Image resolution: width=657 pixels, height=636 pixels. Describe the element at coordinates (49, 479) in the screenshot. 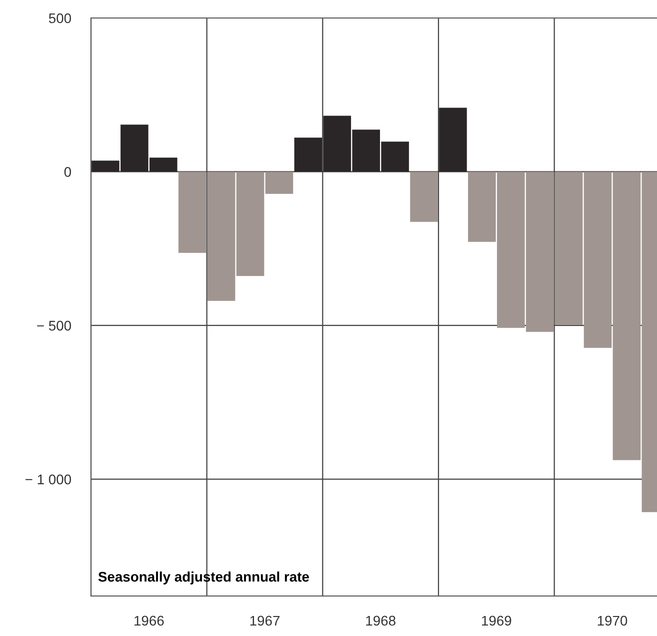

I see `y-tick-label: − 1 000` at that location.